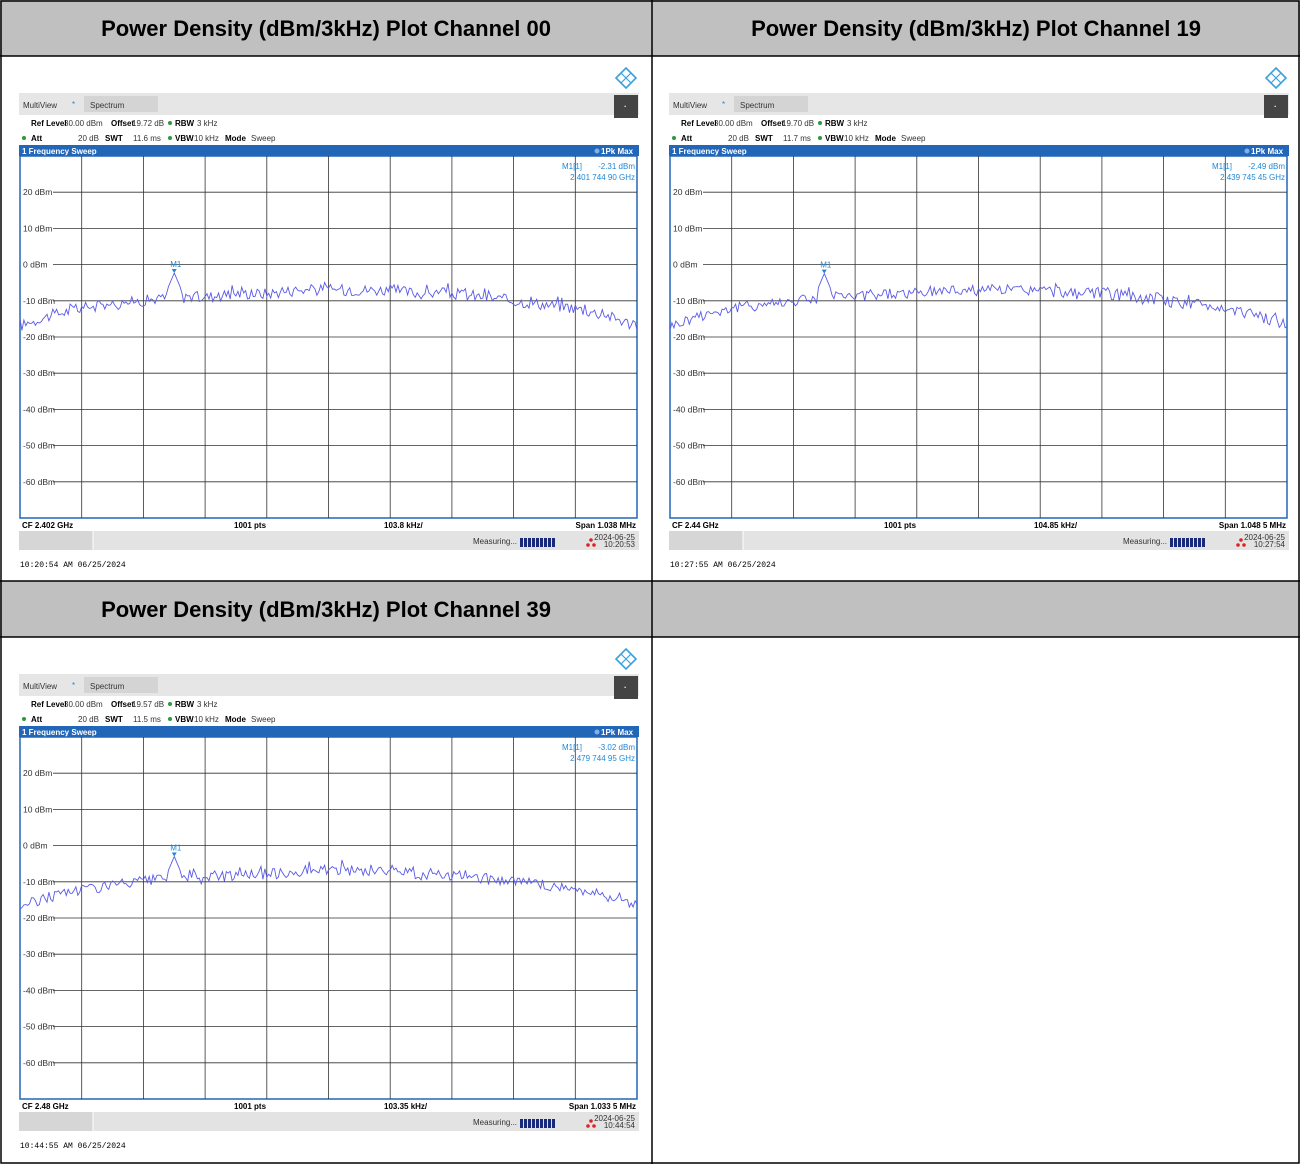 The height and width of the screenshot is (1164, 1300). What do you see at coordinates (184, 138) in the screenshot?
I see `vbw-label: VBW` at bounding box center [184, 138].